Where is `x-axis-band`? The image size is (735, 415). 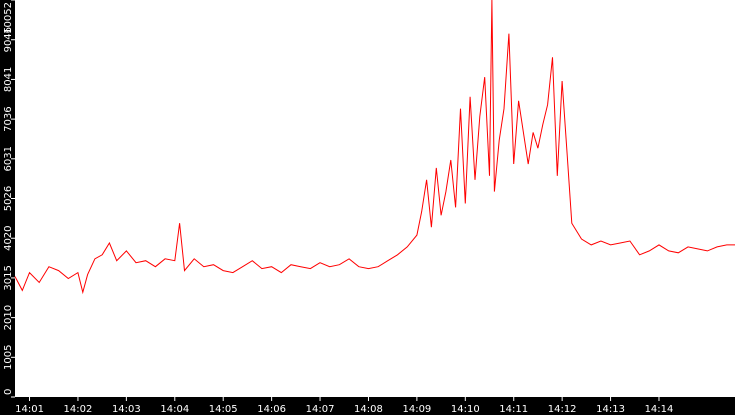
x-axis-band is located at coordinates (367, 406).